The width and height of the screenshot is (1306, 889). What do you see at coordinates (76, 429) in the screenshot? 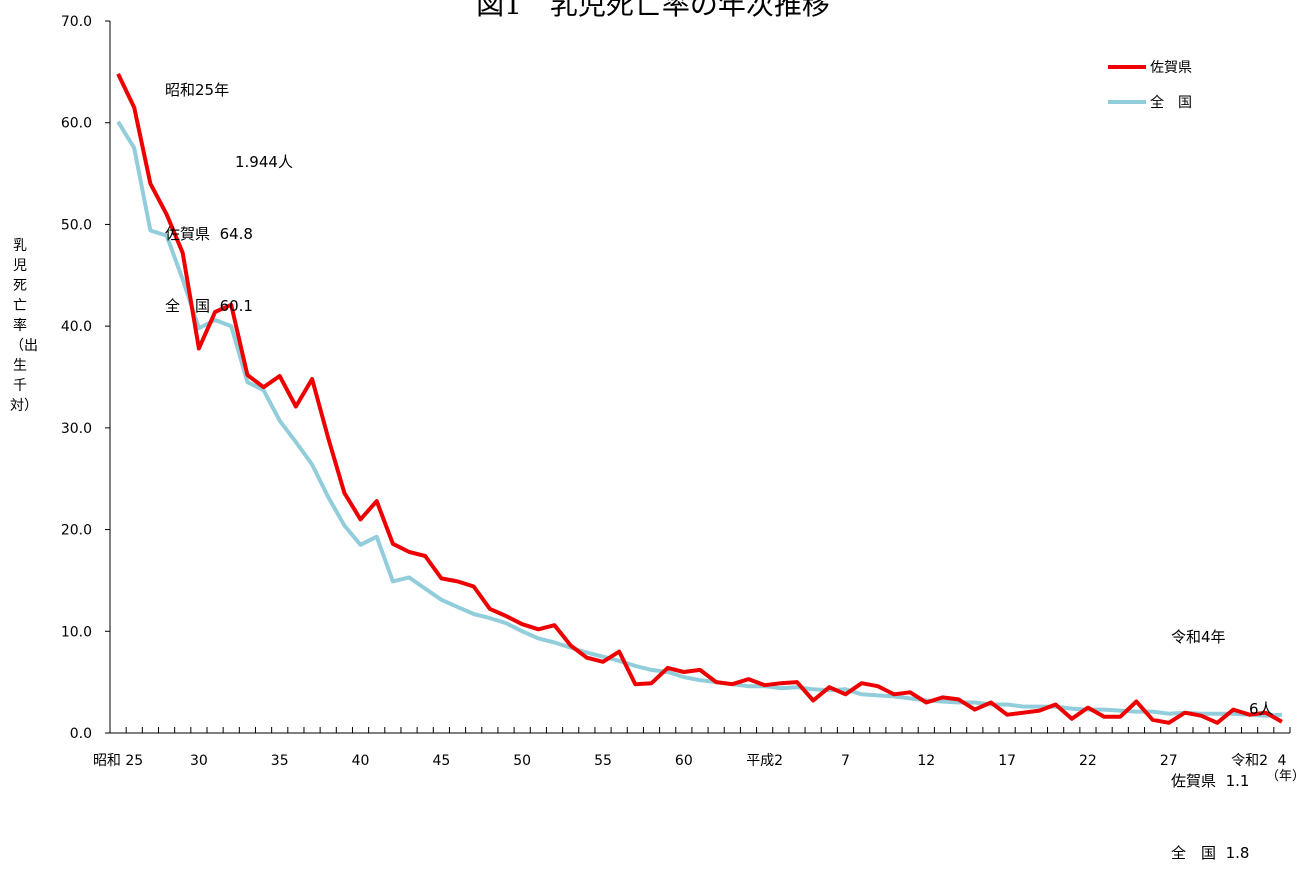
I see `y-tick-label: 30.0` at bounding box center [76, 429].